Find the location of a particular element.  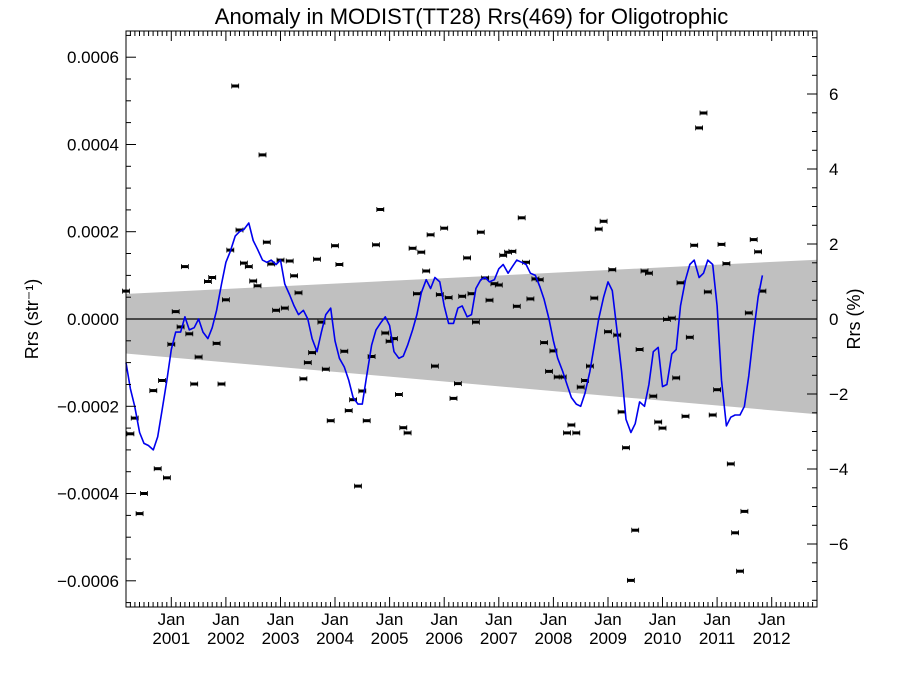

y-tick-label-left: 0.0004 is located at coordinates (93, 145).